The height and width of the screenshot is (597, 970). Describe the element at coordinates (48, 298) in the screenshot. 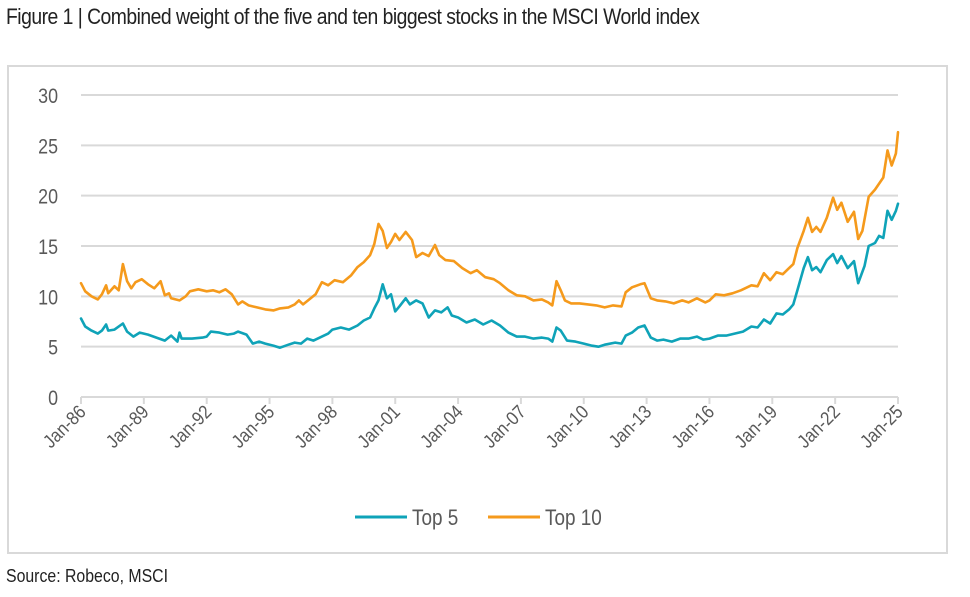

I see `y-tick-label: 10` at that location.